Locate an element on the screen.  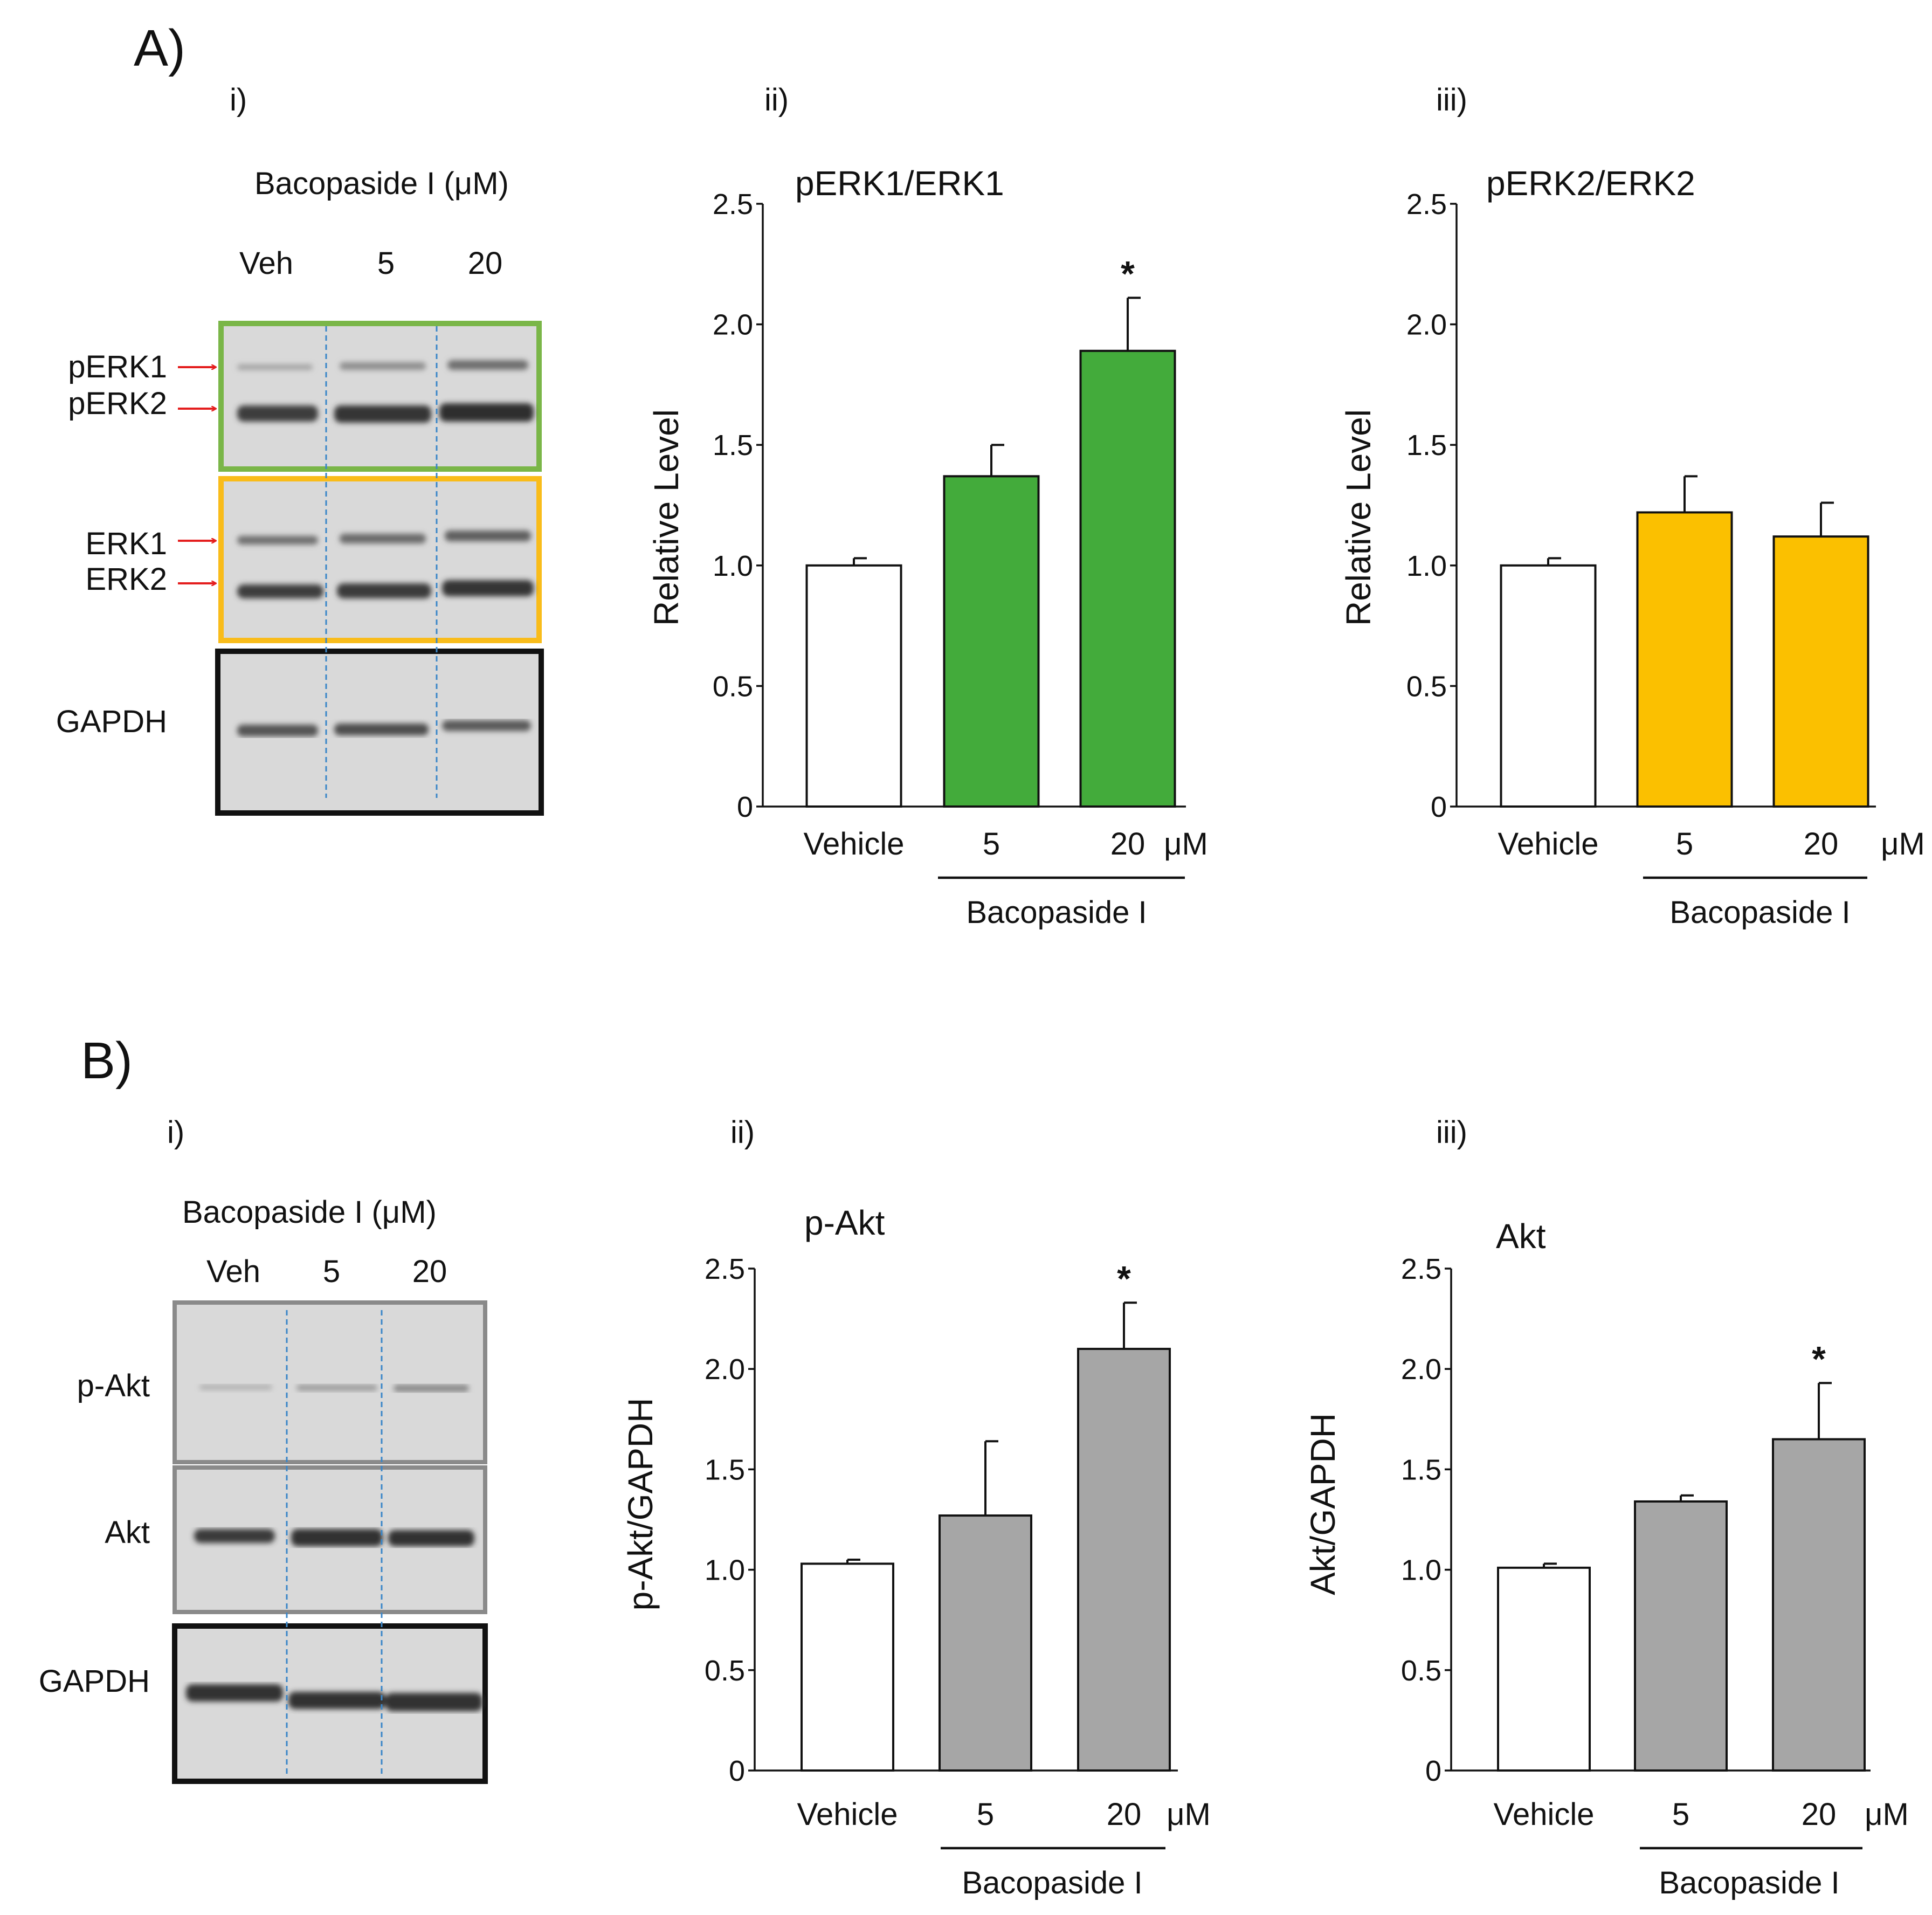
blot-b-lane-veh: Veh is located at coordinates (233, 1271).